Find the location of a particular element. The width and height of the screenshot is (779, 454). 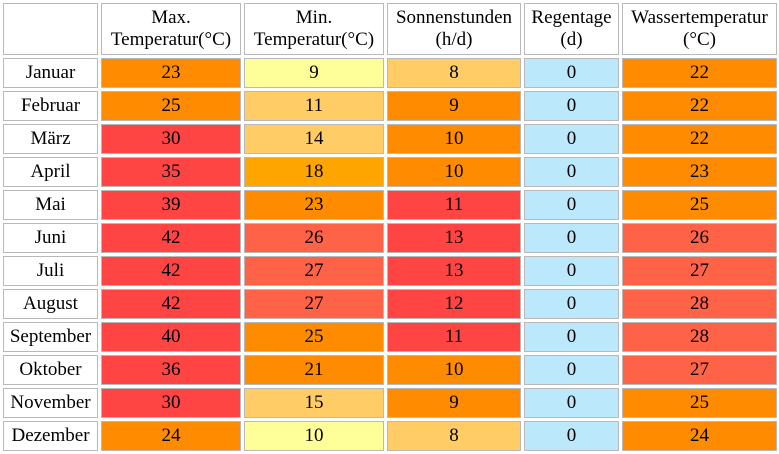

table-row: August 42 27 12 0 28 is located at coordinates (390, 304).